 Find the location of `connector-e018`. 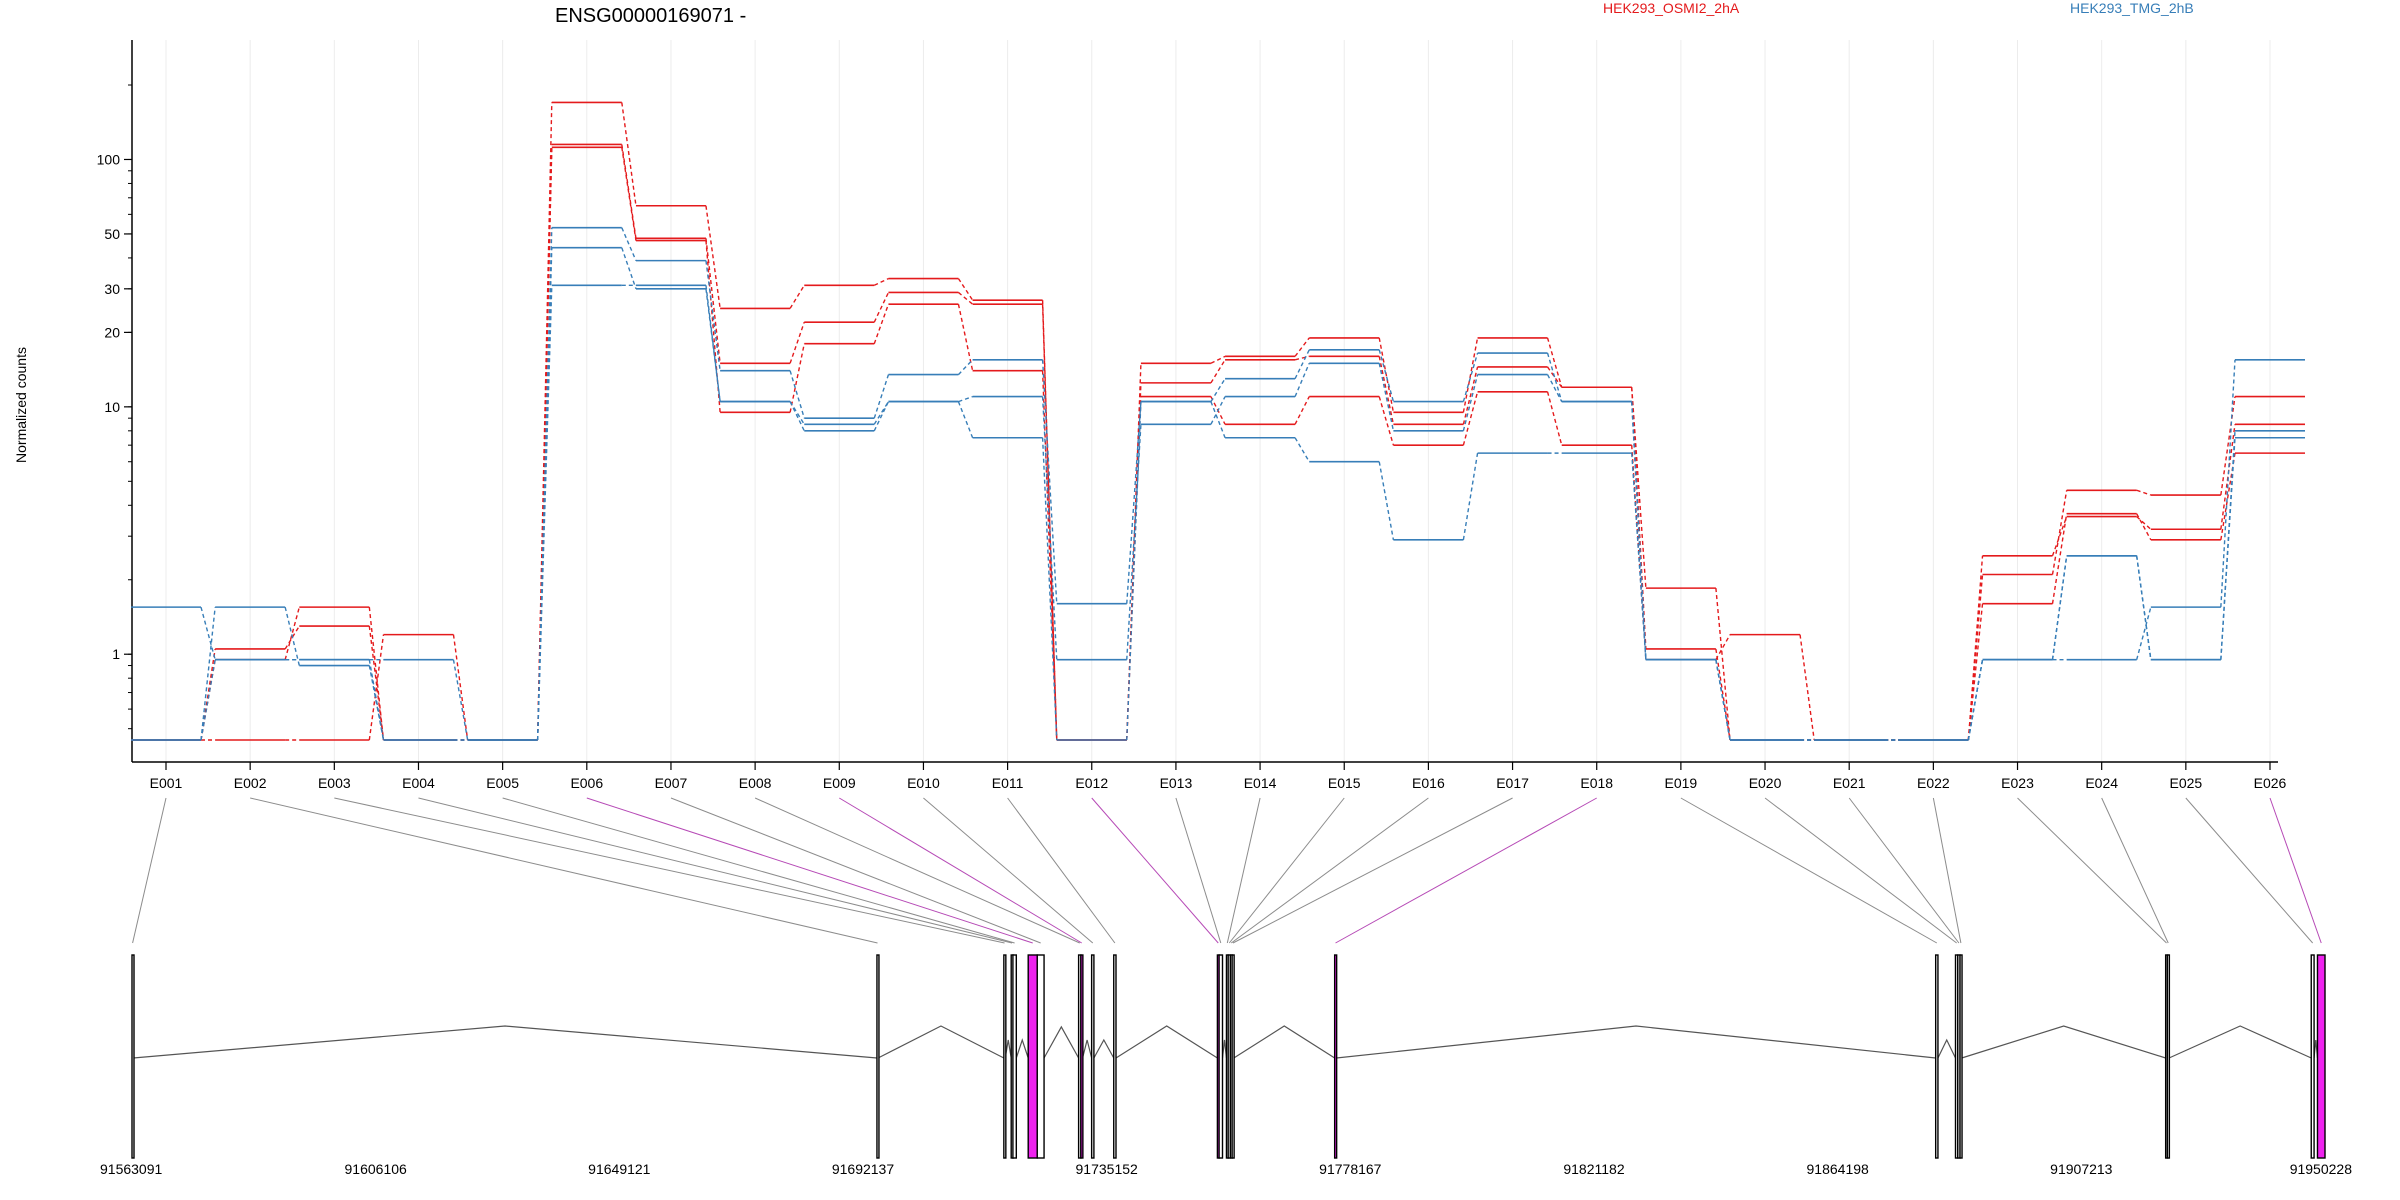

connector-e018 is located at coordinates (1466, 870).